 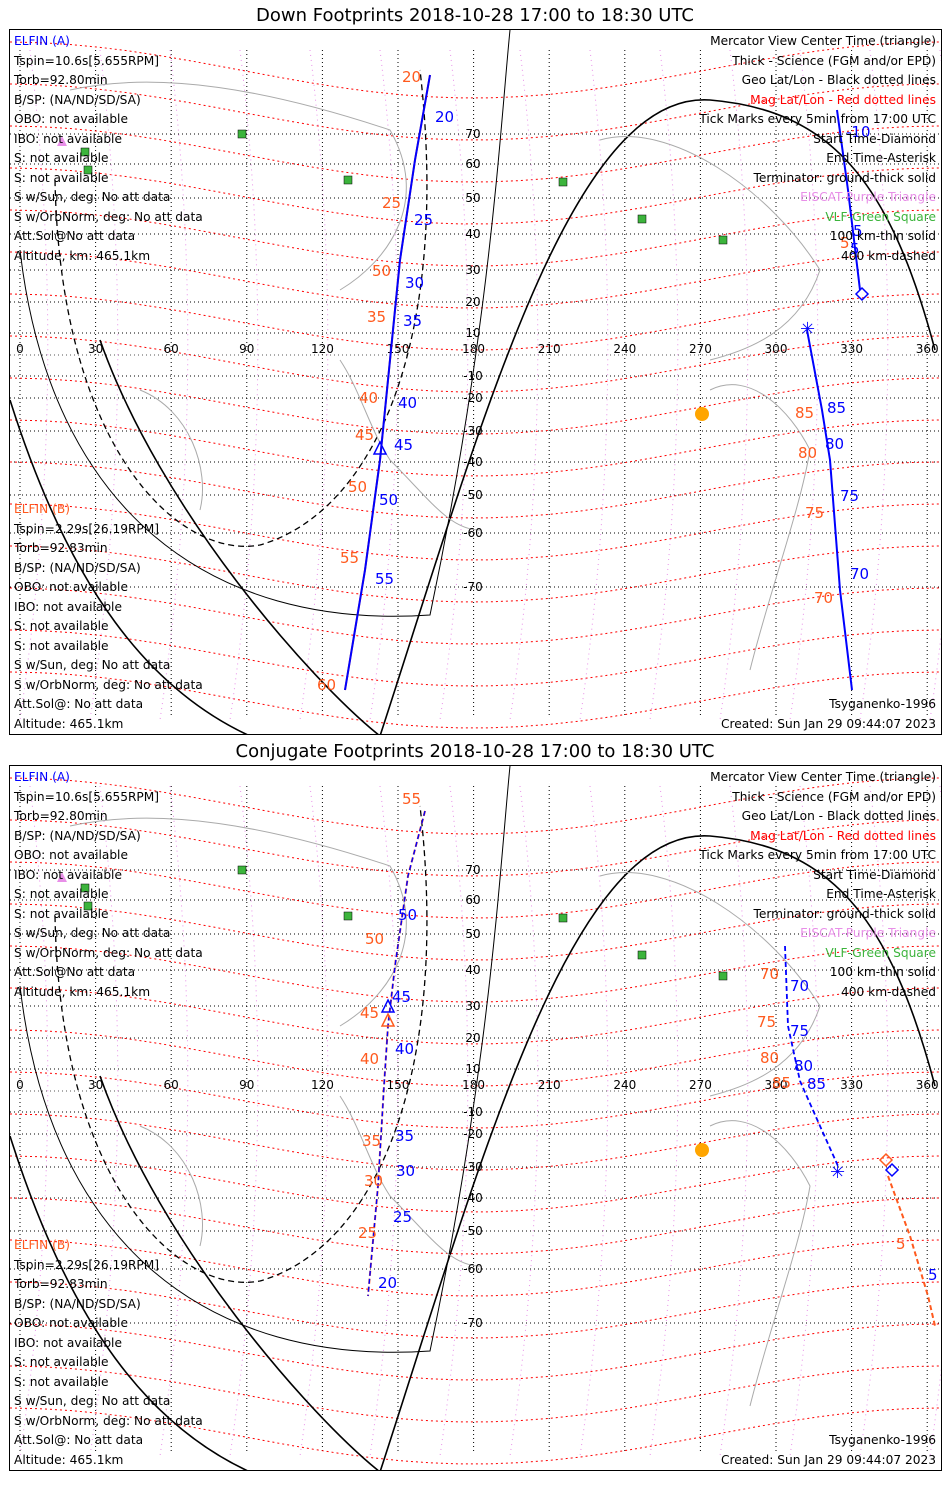 I want to click on lon-tick-label: 30, so click(x=95, y=1085).